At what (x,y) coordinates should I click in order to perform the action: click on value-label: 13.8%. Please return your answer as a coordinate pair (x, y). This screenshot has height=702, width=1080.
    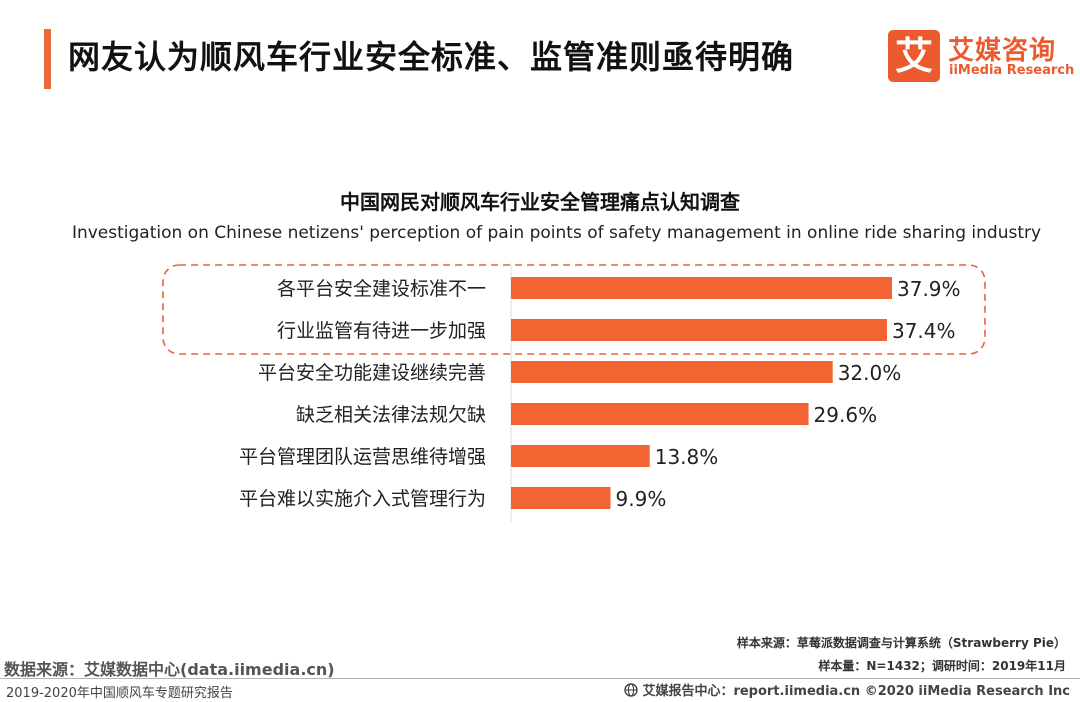
    Looking at the image, I should click on (687, 457).